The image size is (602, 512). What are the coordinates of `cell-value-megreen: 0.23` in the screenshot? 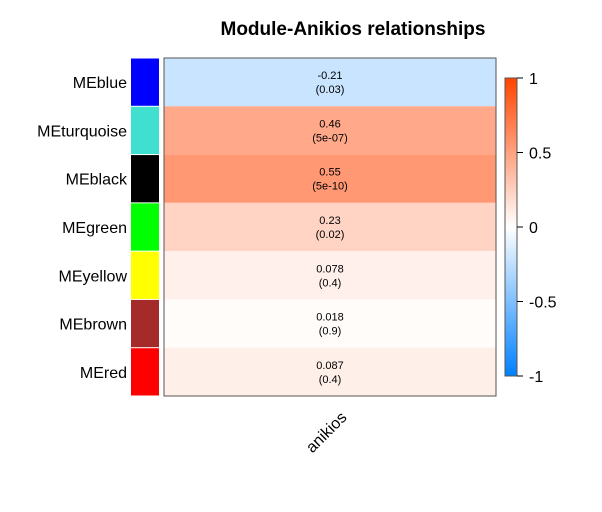 It's located at (329, 221).